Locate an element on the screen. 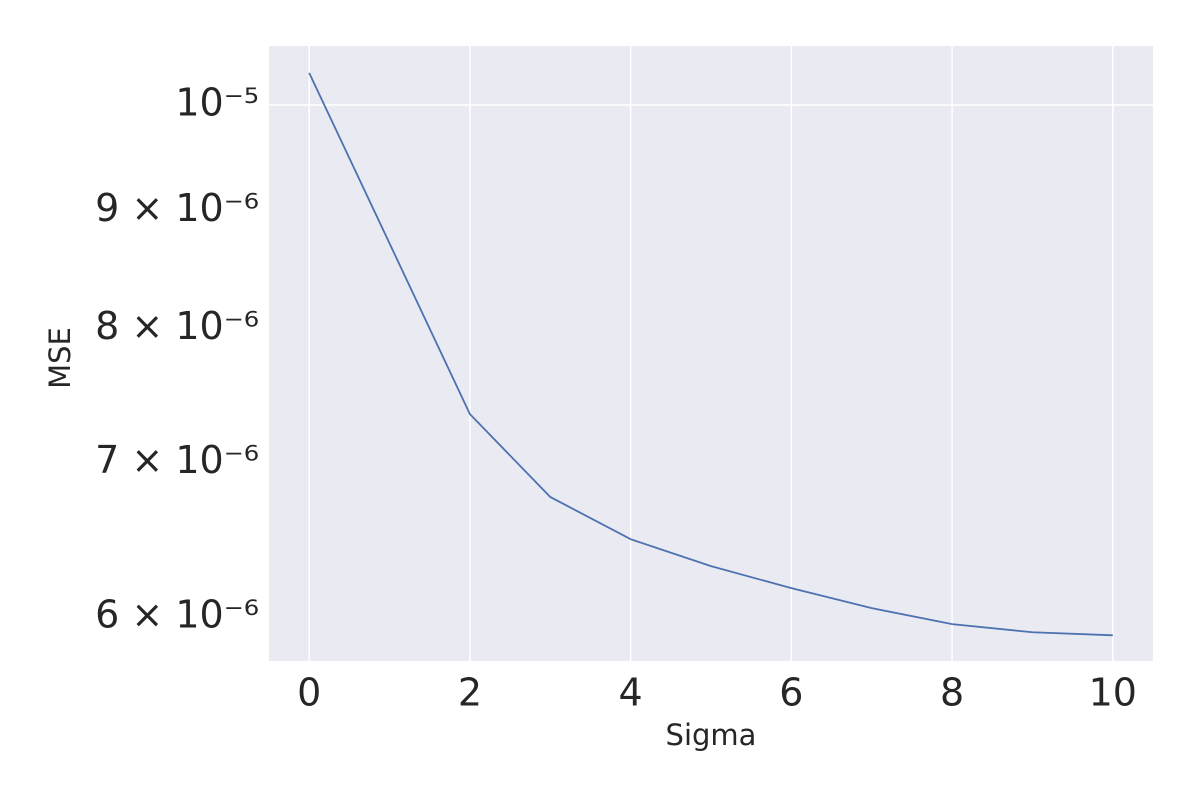  x-tick-label: 10 is located at coordinates (1113, 693).